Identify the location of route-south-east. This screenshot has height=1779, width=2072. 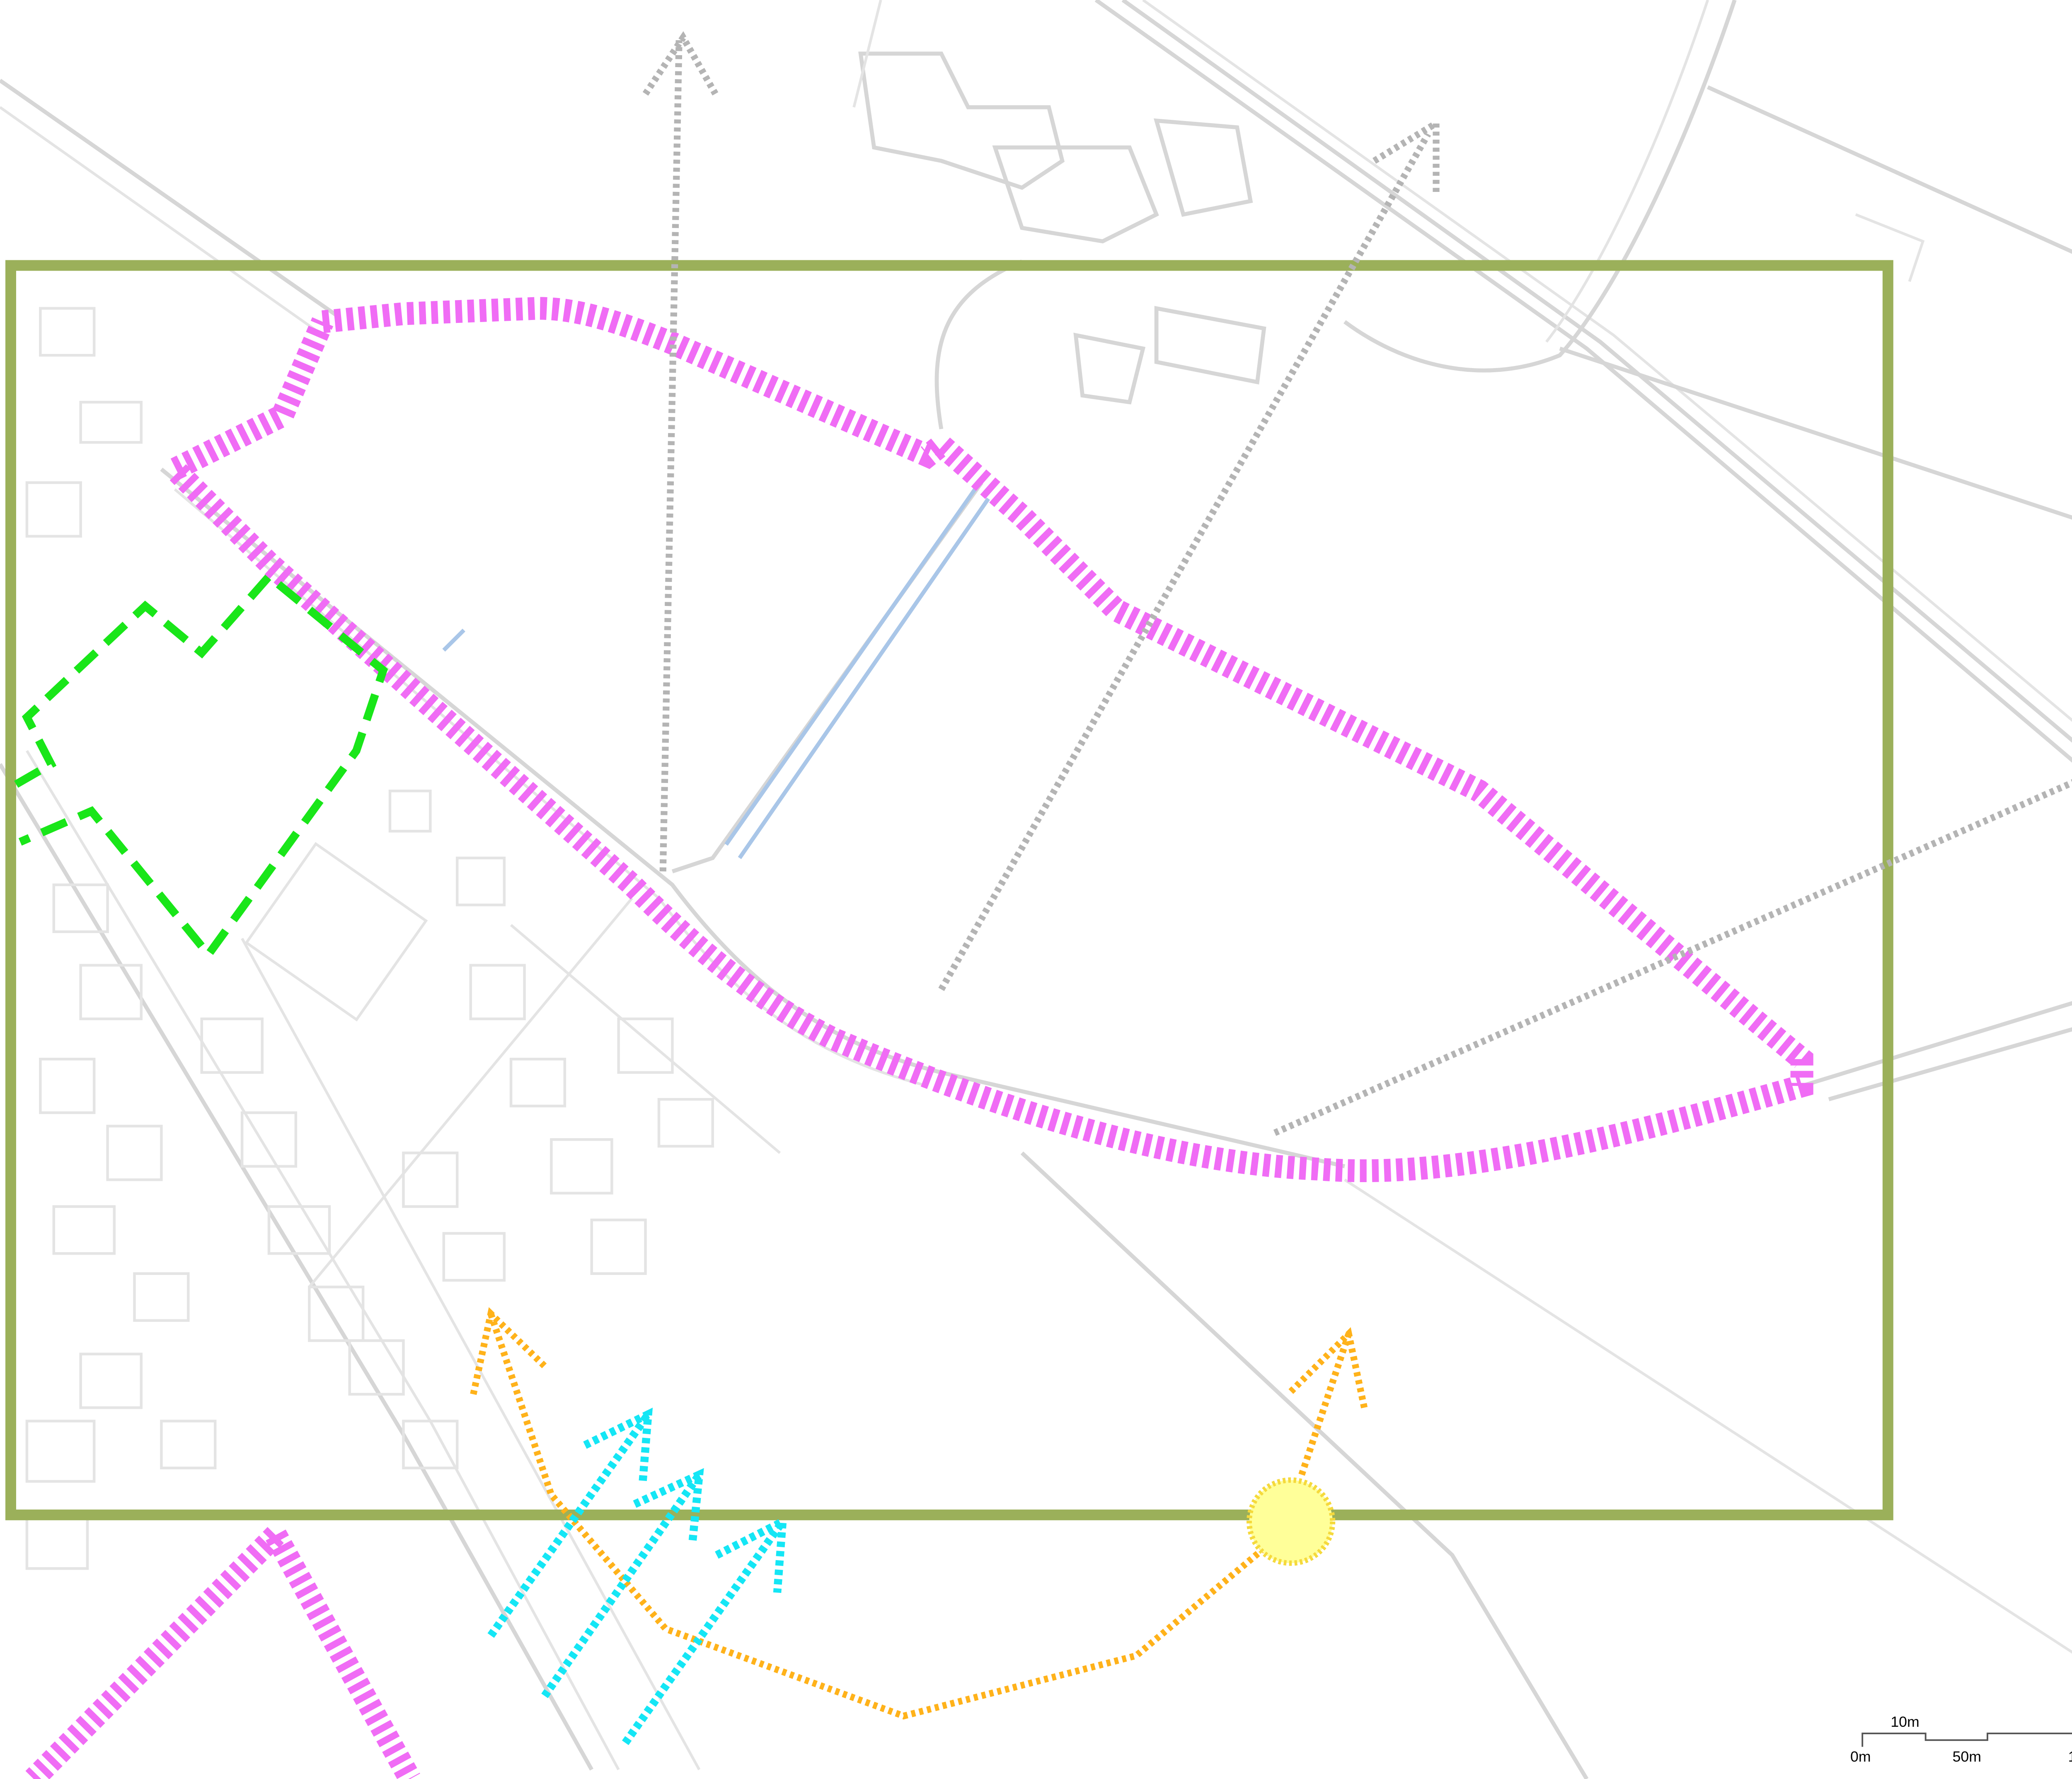
(343, 1654).